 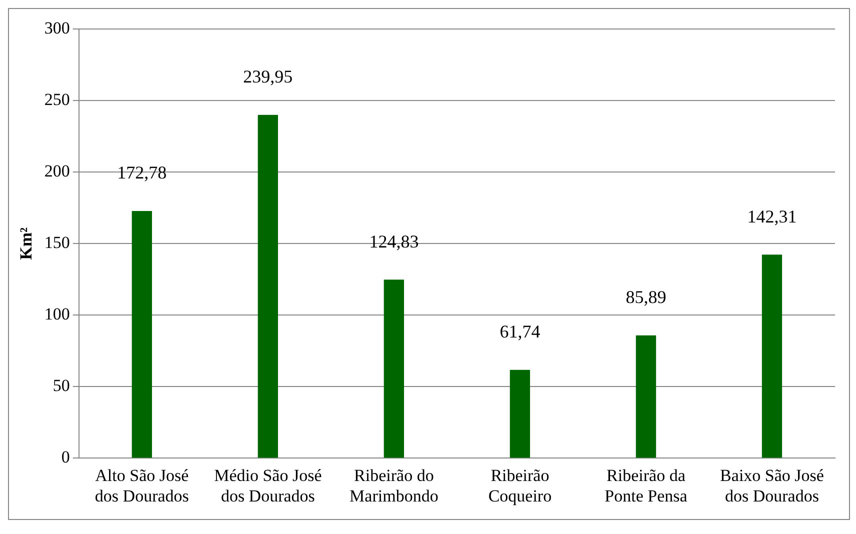 What do you see at coordinates (268, 76) in the screenshot?
I see `data-label: 239,95` at bounding box center [268, 76].